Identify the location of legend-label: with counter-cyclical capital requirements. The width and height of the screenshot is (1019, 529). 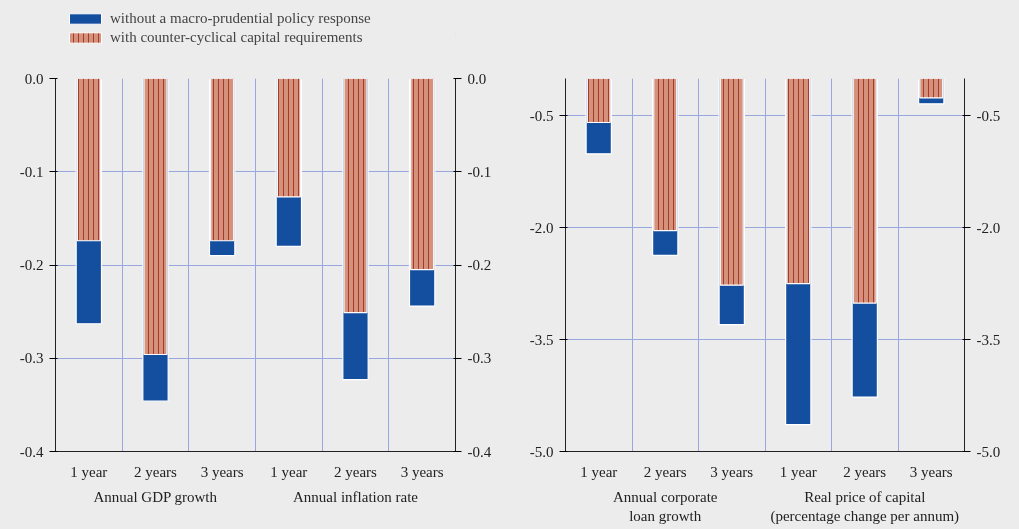
(236, 37).